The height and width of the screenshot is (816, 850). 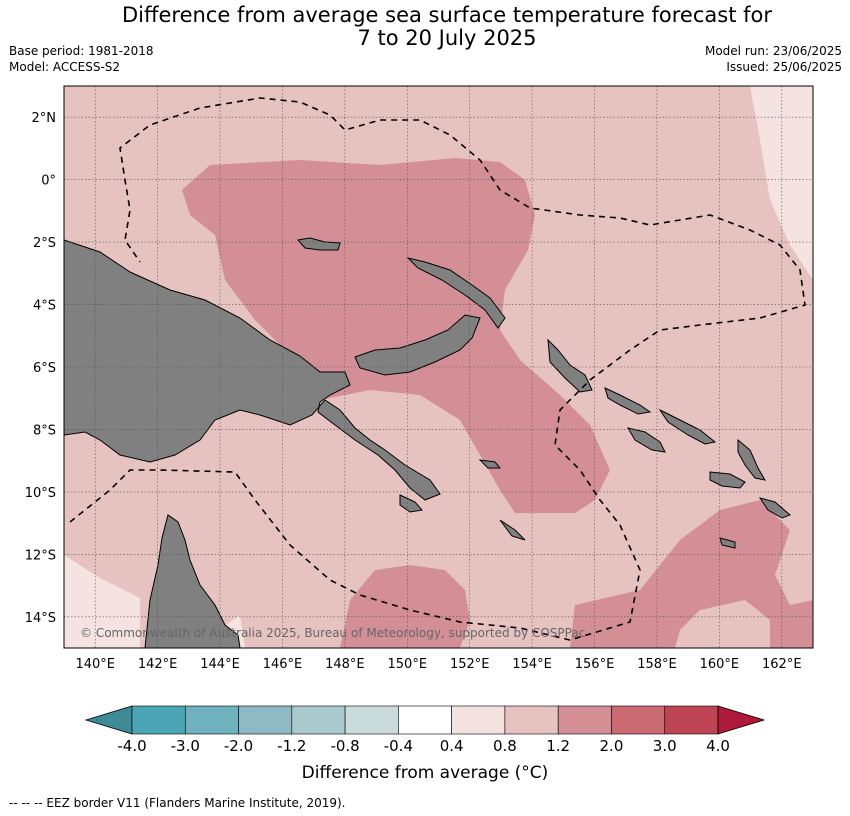 I want to click on latitude-tick-label: 2°S, so click(x=44, y=243).